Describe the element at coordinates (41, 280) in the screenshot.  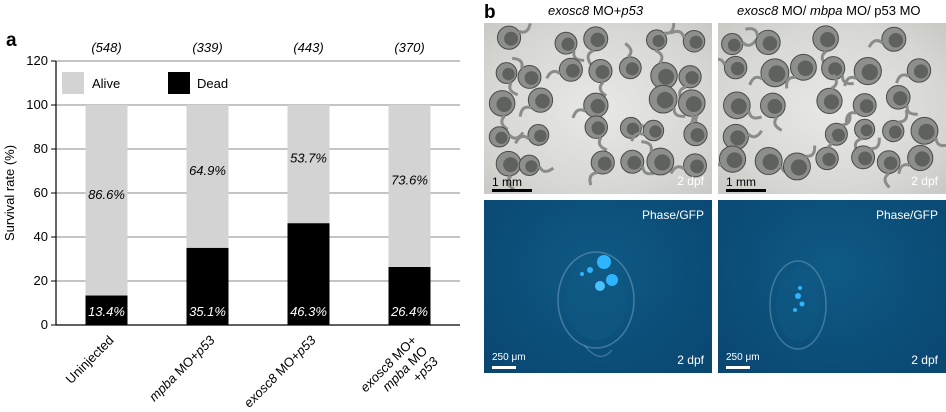
I see `y-tick-label: 20` at that location.